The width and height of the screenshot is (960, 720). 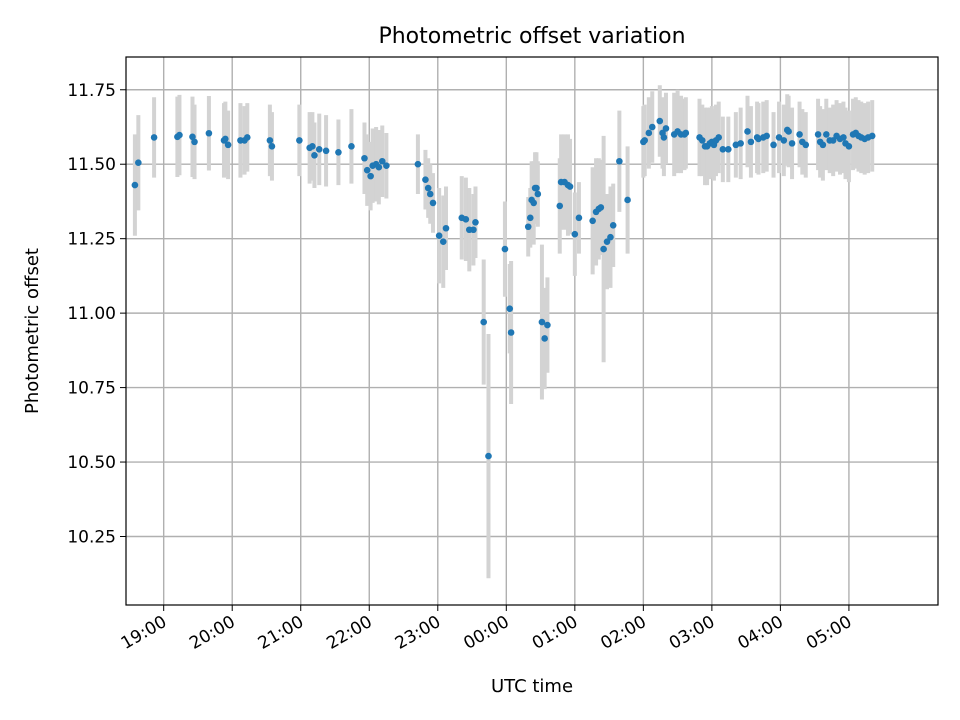 What do you see at coordinates (91, 314) in the screenshot?
I see `y-tick-label: 11.00` at bounding box center [91, 314].